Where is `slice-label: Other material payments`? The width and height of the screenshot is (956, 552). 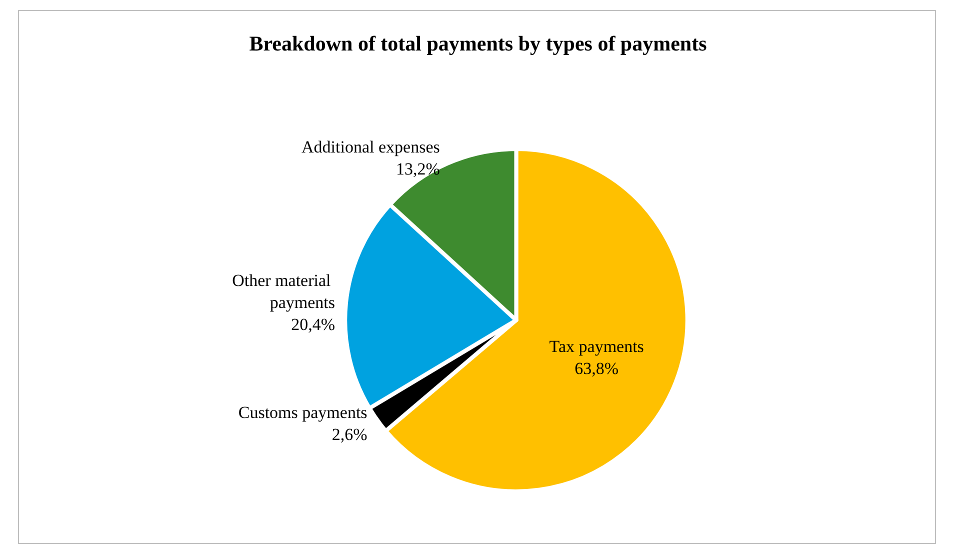 slice-label: Other material payments is located at coordinates (284, 291).